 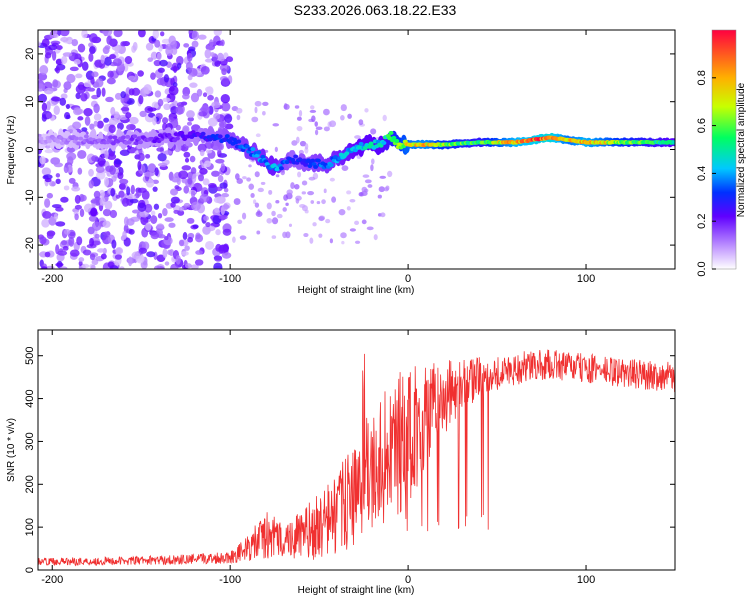 What do you see at coordinates (30, 149) in the screenshot?
I see `spectrogram-ytick-label: 0` at bounding box center [30, 149].